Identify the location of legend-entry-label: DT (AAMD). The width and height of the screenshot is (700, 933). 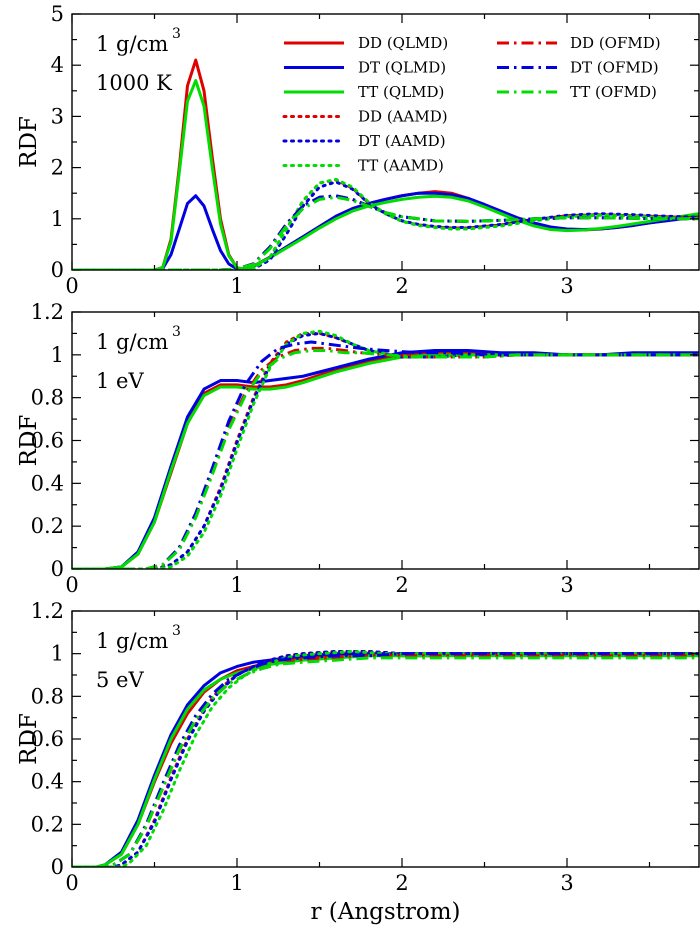
(402, 141).